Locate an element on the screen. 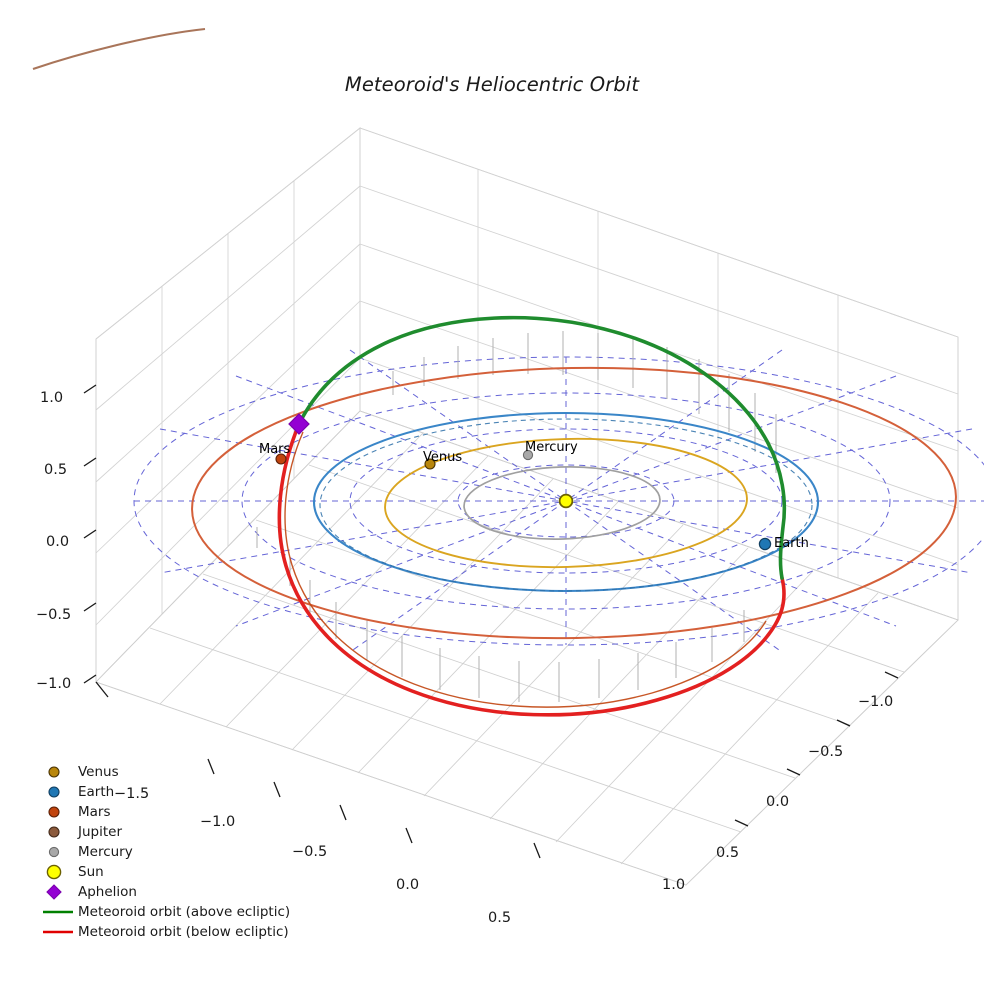 Image resolution: width=984 pixels, height=984 pixels. y-tick-4: −0.5 is located at coordinates (826, 752).